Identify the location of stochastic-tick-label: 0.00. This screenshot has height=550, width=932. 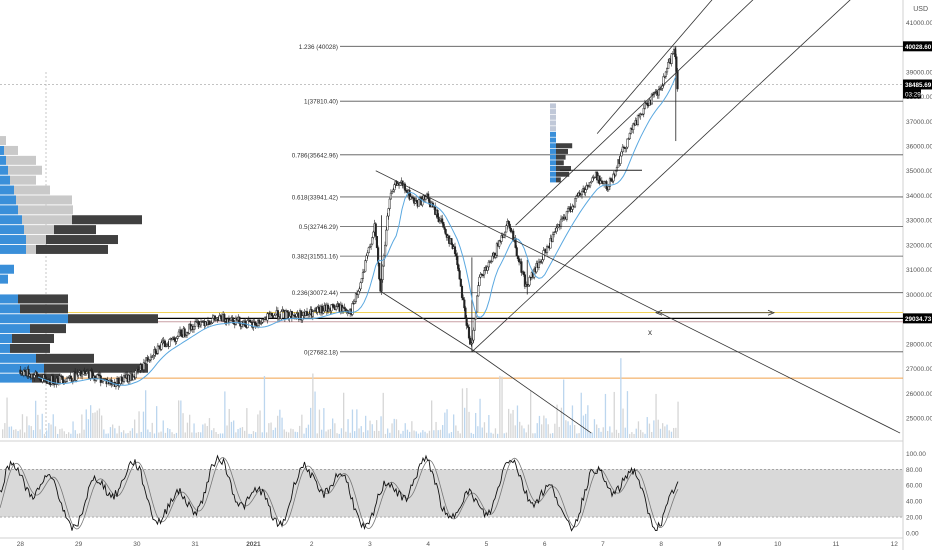
(912, 534).